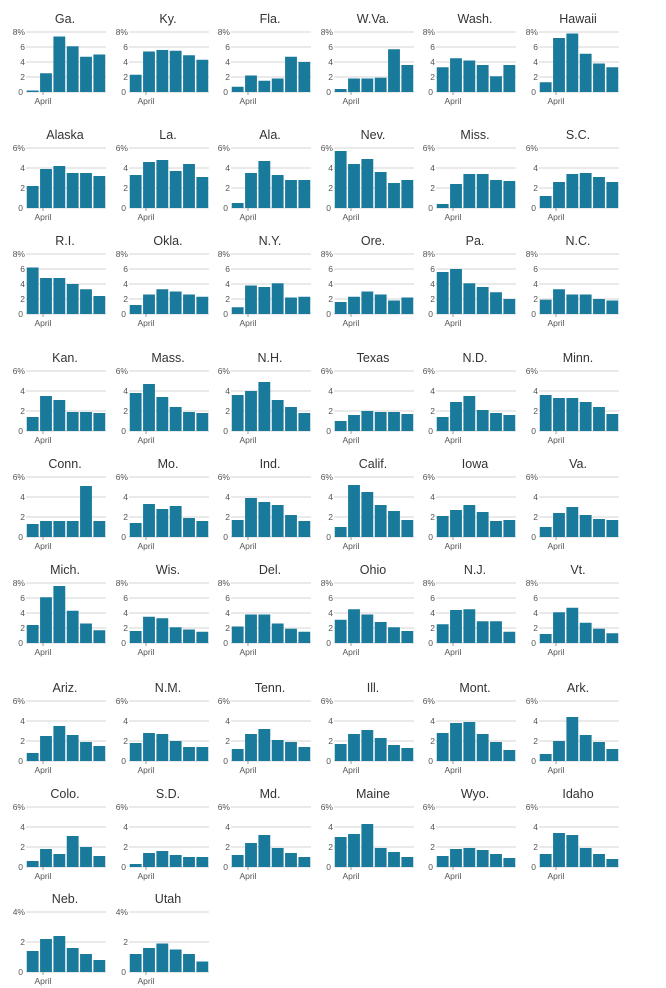 The height and width of the screenshot is (988, 666). What do you see at coordinates (373, 19) in the screenshot?
I see `state-name: W.Va.` at bounding box center [373, 19].